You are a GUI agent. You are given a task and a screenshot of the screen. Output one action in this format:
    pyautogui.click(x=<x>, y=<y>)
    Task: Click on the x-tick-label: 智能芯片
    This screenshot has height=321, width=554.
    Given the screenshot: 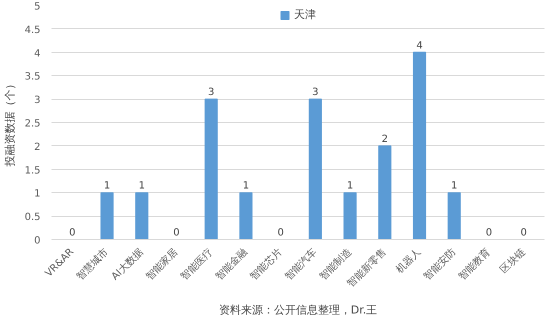 What is the action you would take?
    pyautogui.click(x=266, y=264)
    